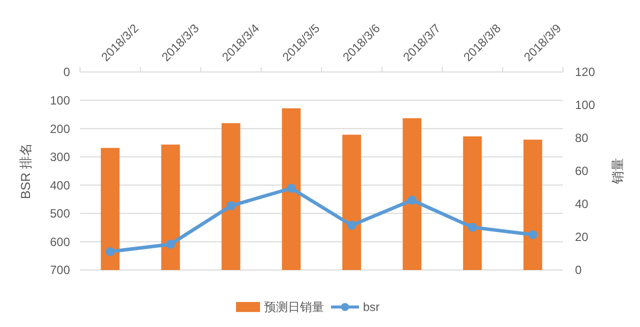  I want to click on y-tick-label: 200, so click(60, 129).